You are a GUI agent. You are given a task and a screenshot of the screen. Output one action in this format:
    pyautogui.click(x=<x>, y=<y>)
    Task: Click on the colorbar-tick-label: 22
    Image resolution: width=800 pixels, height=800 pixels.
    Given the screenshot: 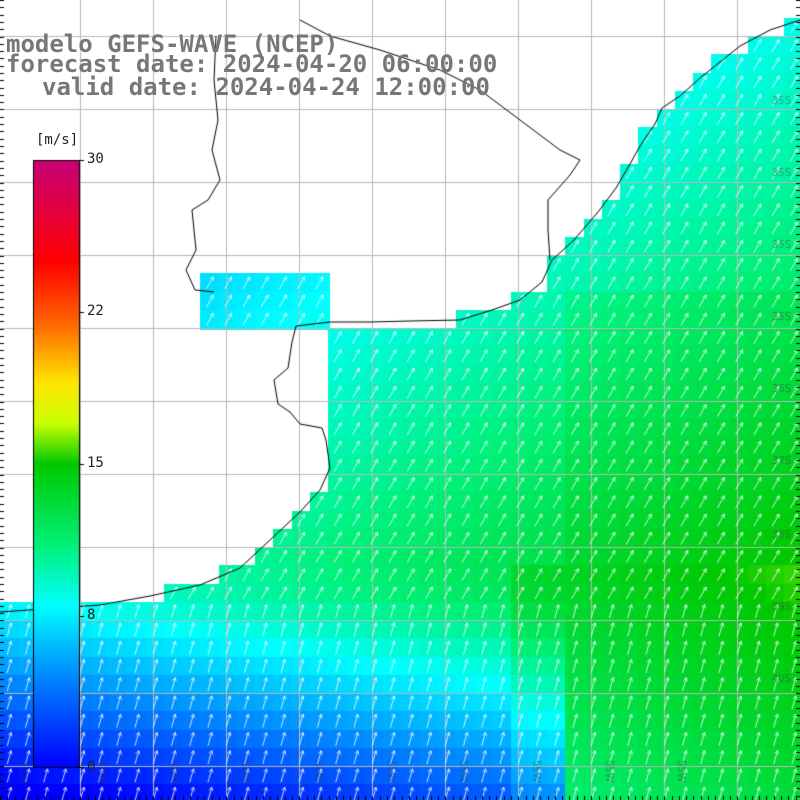 What is the action you would take?
    pyautogui.click(x=95, y=311)
    